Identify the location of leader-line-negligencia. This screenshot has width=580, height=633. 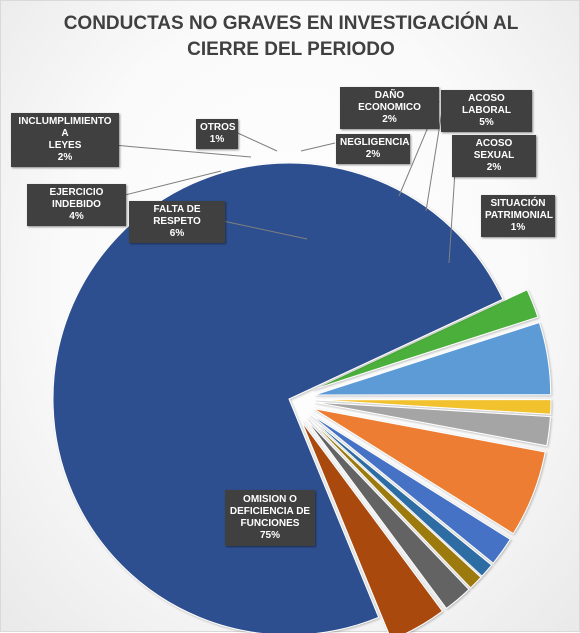
(318, 147).